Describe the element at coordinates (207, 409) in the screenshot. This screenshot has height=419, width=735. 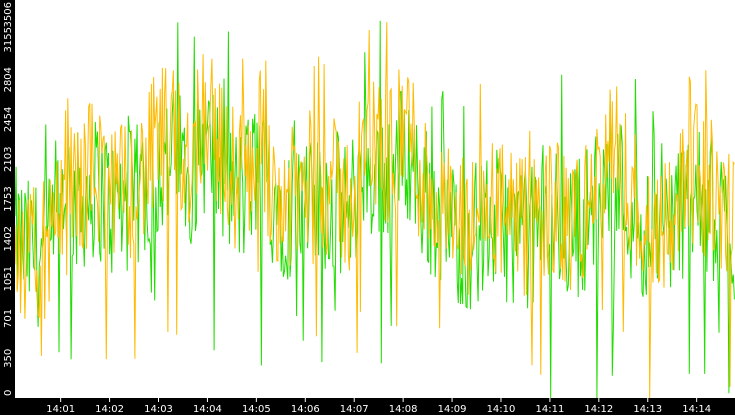
I see `x-tick-label: 14:04` at that location.